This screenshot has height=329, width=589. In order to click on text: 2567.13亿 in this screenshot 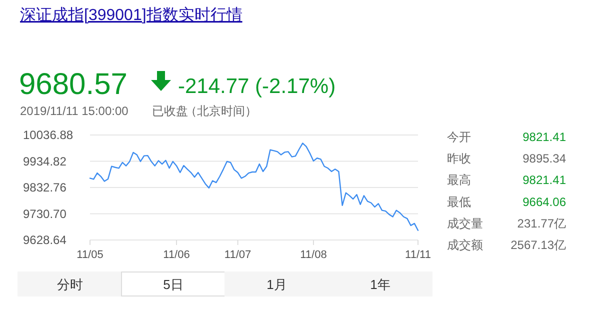, I will do `click(538, 245)`.